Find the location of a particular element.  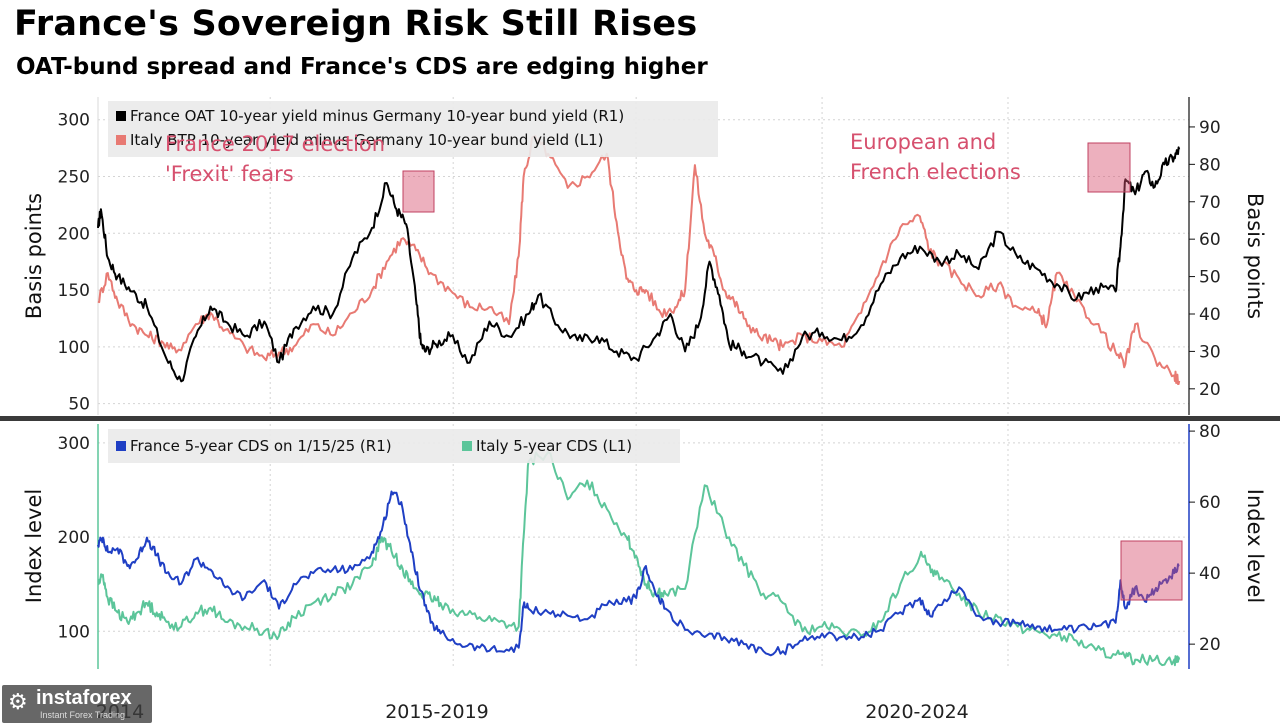

legend-label: France 5-year CDS on 1/15/25 (R1) is located at coordinates (261, 446).